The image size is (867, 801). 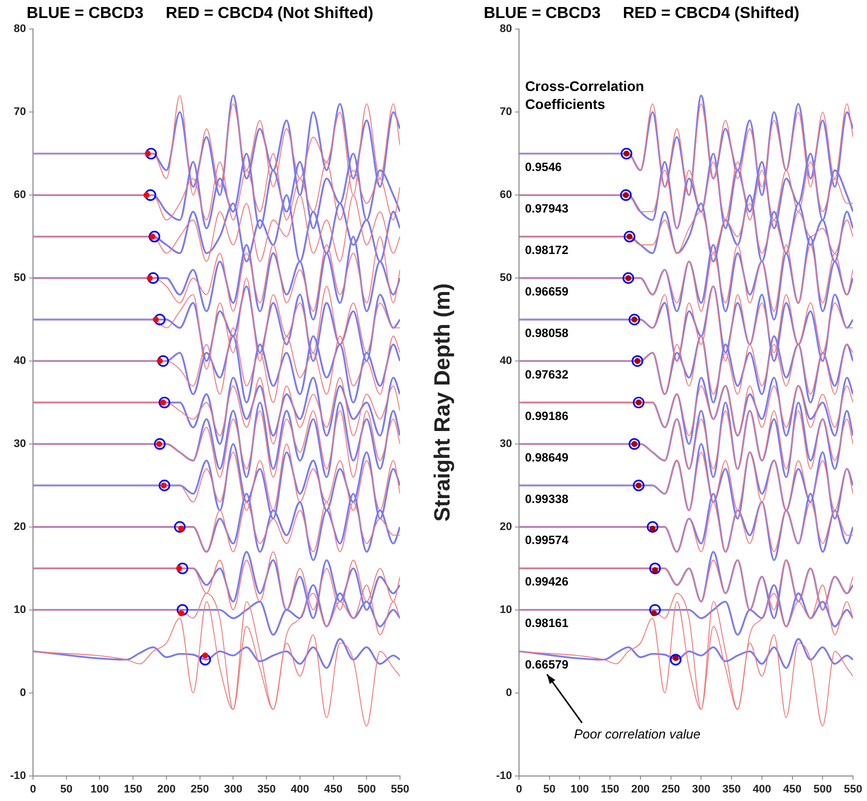 What do you see at coordinates (441, 402) in the screenshot?
I see `y-axis-title: Straight Ray Depth (m)` at bounding box center [441, 402].